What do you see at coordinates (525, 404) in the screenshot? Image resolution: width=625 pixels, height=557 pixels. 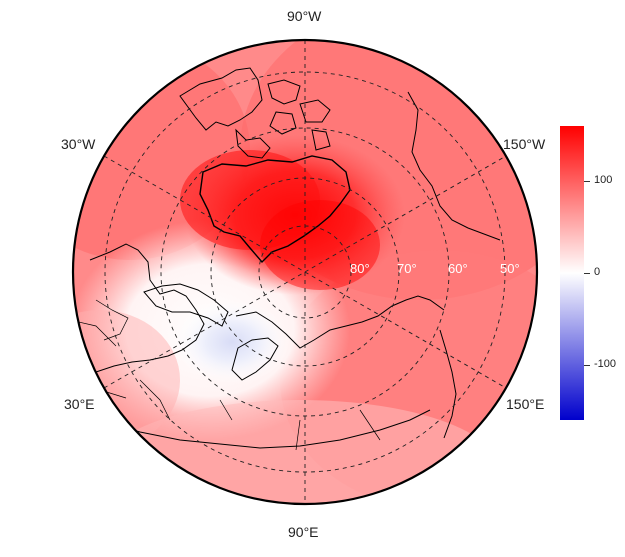 I see `lon-label-150e: 150°E` at bounding box center [525, 404].